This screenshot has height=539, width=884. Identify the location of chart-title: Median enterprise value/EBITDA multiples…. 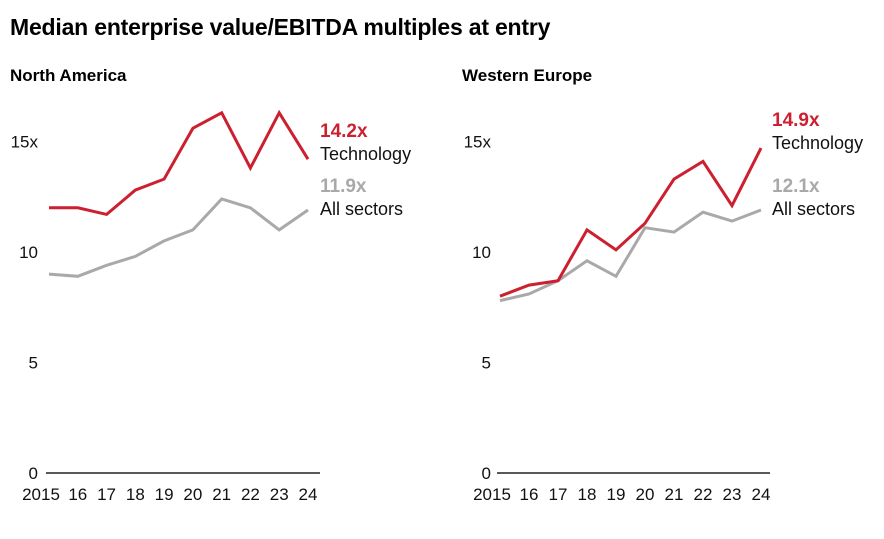
(280, 27).